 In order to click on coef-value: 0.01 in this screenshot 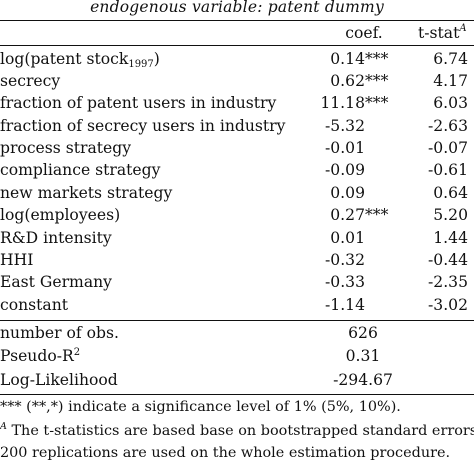, I will do `click(347, 238)`.